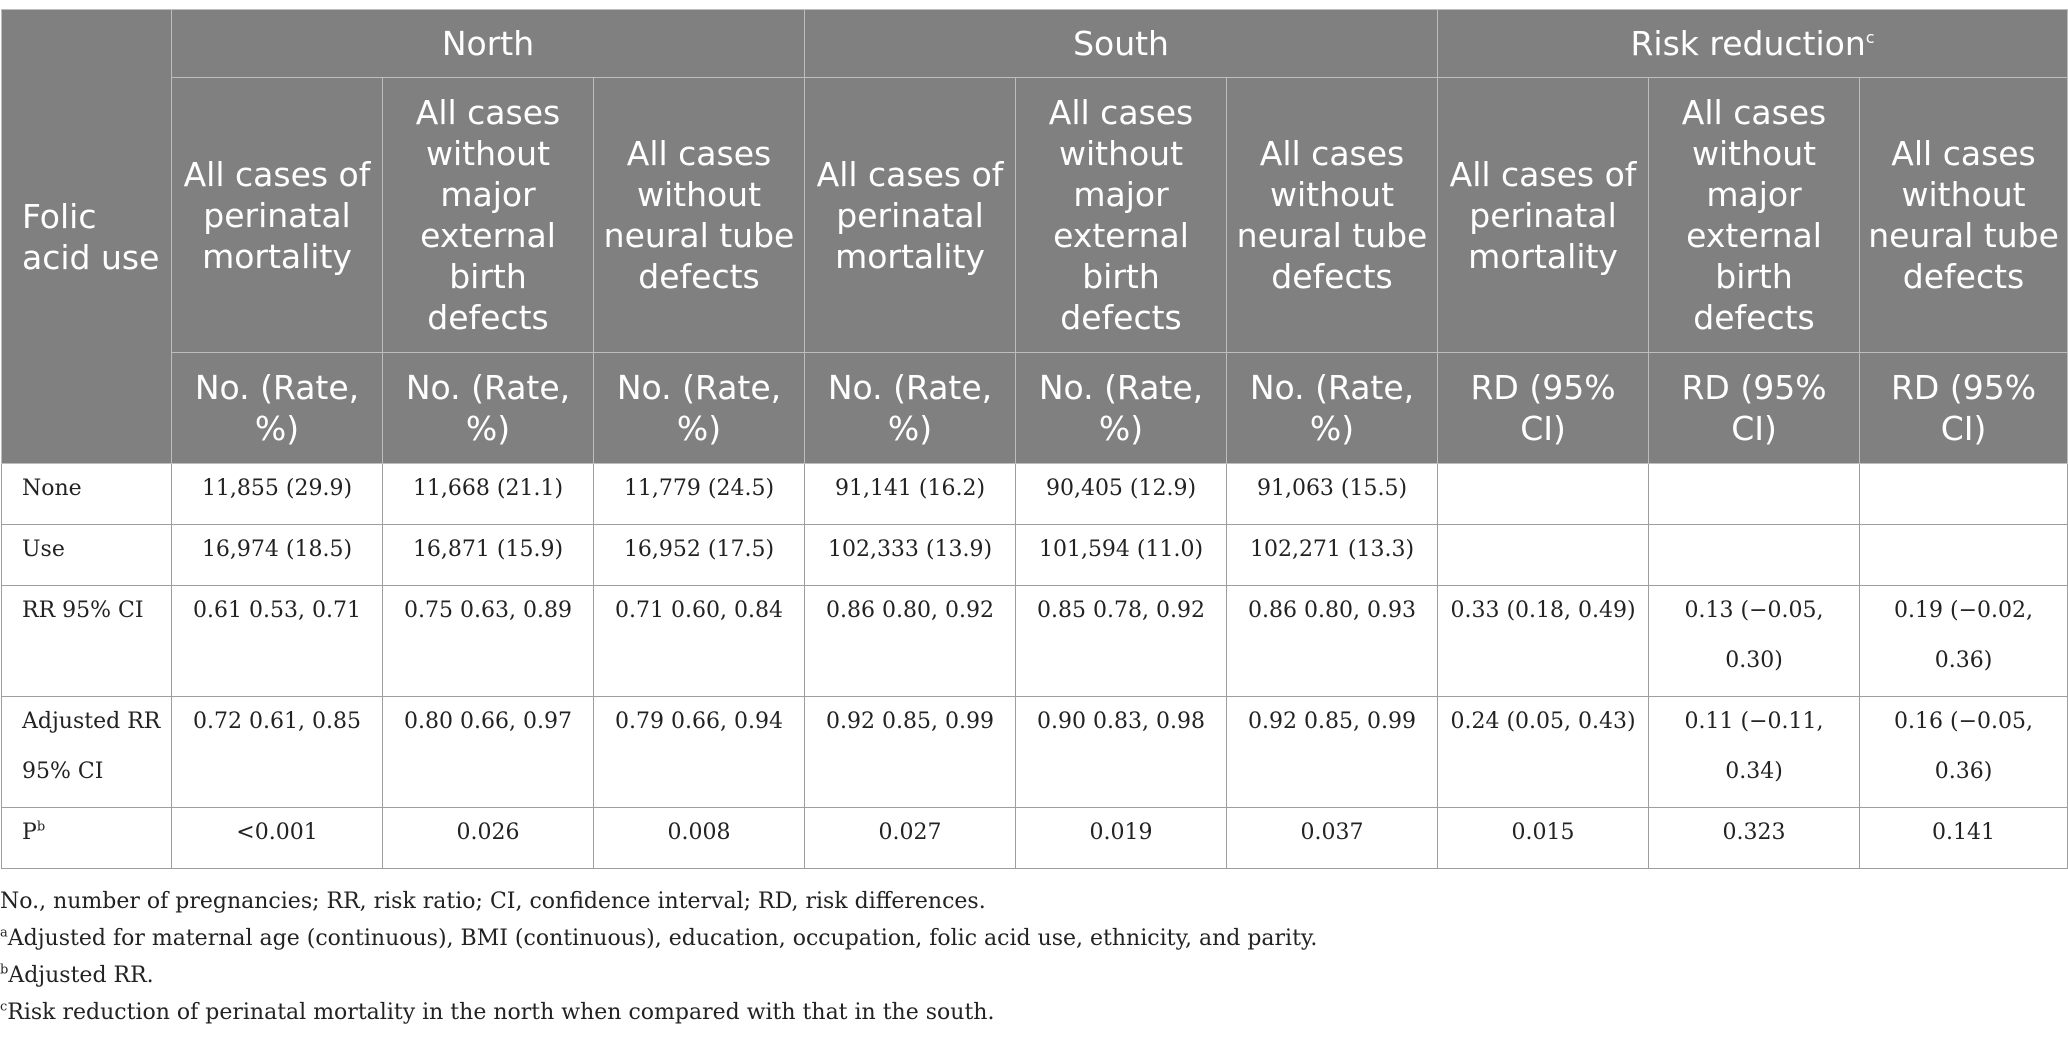 The height and width of the screenshot is (1041, 2068). I want to click on table-cell: 0.141, so click(1963, 838).